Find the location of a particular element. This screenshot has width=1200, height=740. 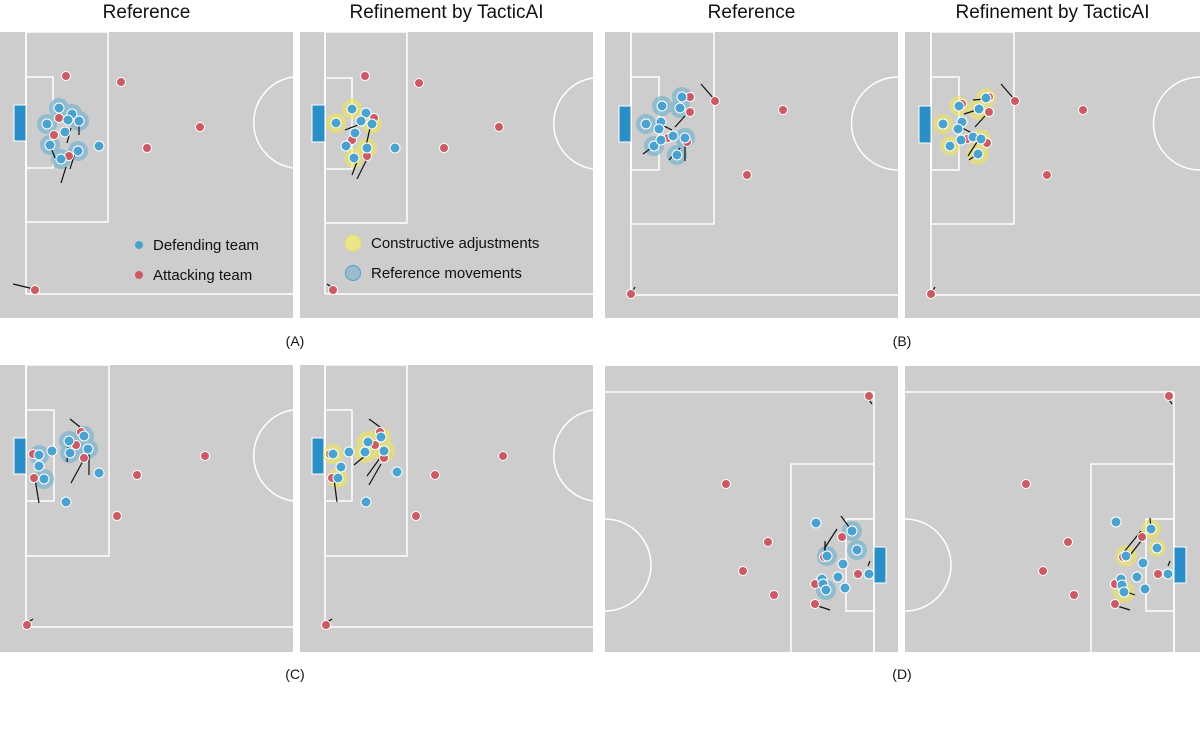

constructive-circle-icon is located at coordinates (353, 243).